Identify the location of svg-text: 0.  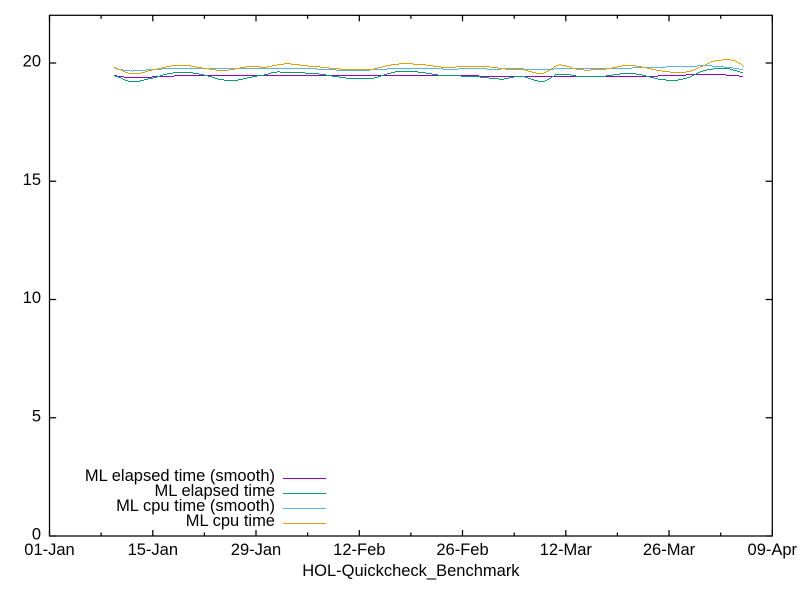
(36, 535).